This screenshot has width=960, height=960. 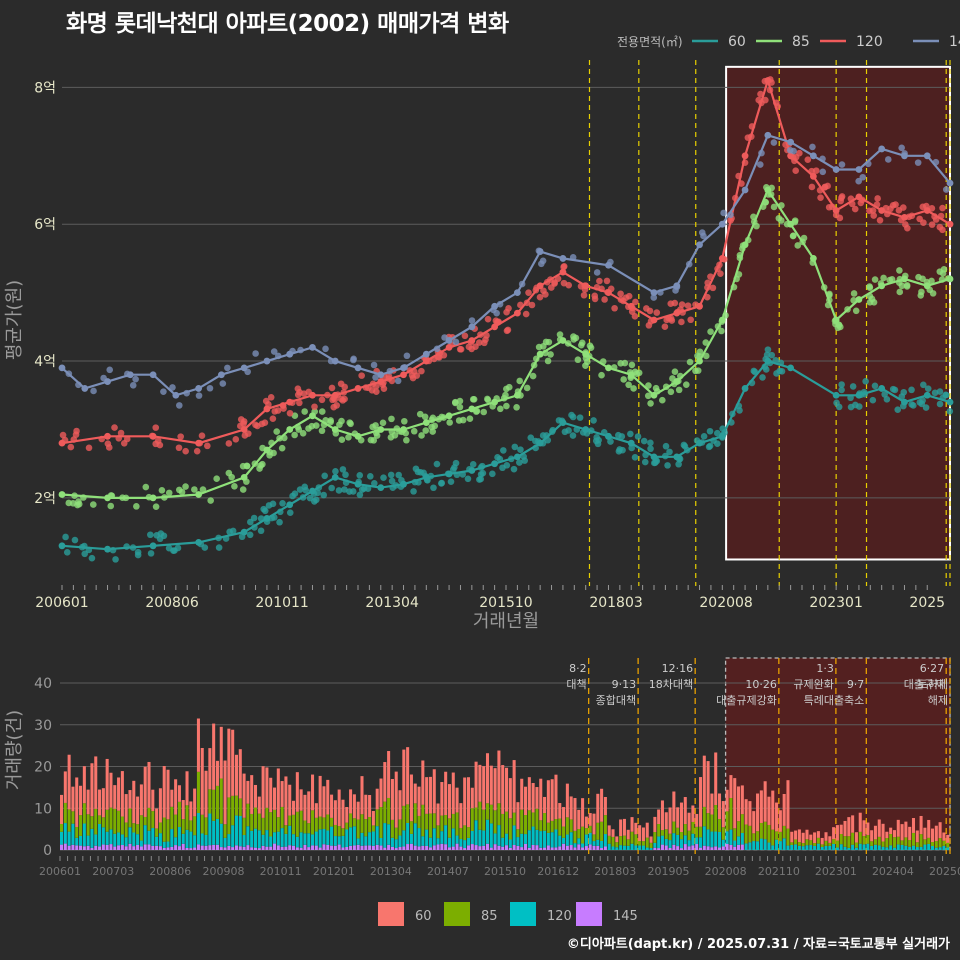 I want to click on x-tick-label: 202301, so click(x=835, y=603).